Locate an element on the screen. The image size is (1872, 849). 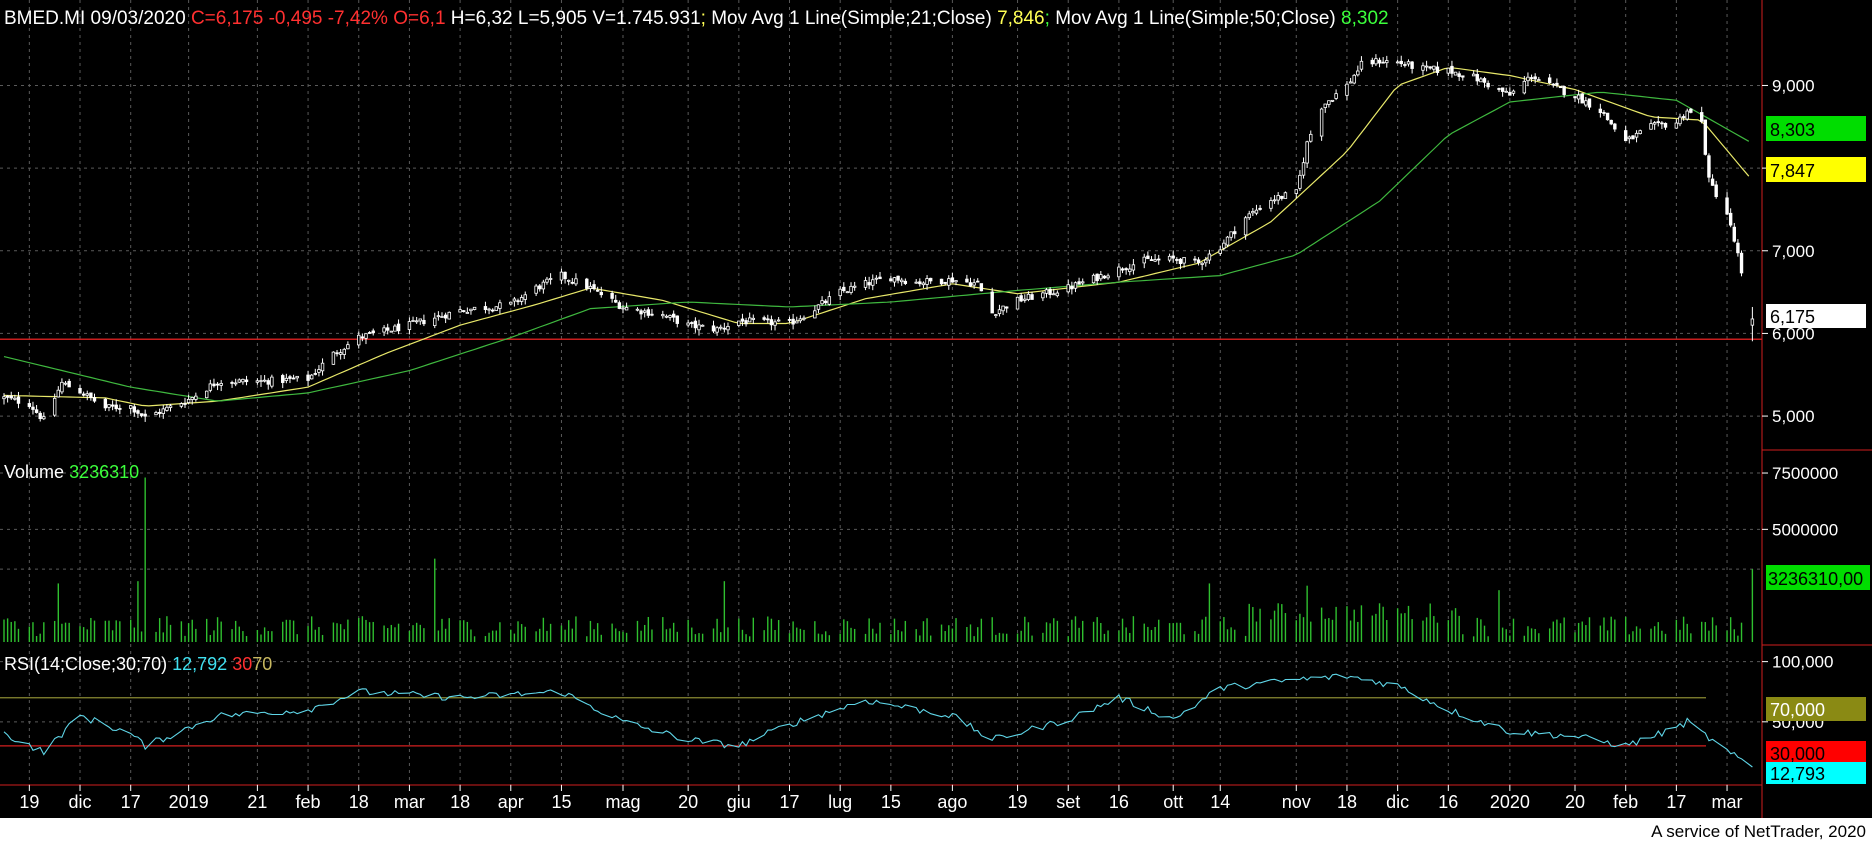
time-tick-label: 2020 is located at coordinates (1510, 802).